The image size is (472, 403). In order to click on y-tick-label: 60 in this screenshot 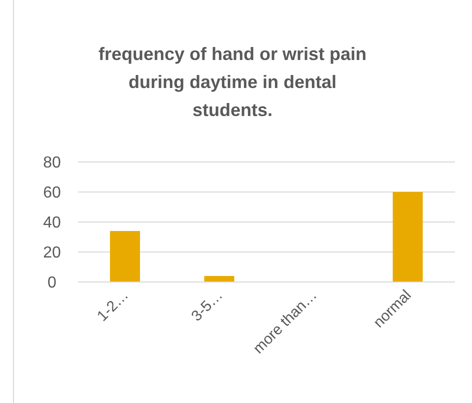, I will do `click(52, 193)`.